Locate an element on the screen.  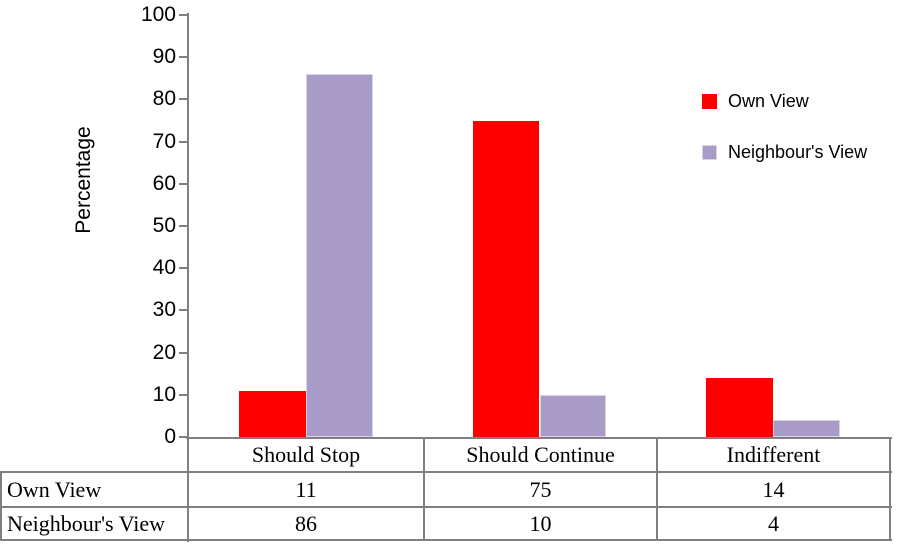
y-tick-label: 70 is located at coordinates (164, 141).